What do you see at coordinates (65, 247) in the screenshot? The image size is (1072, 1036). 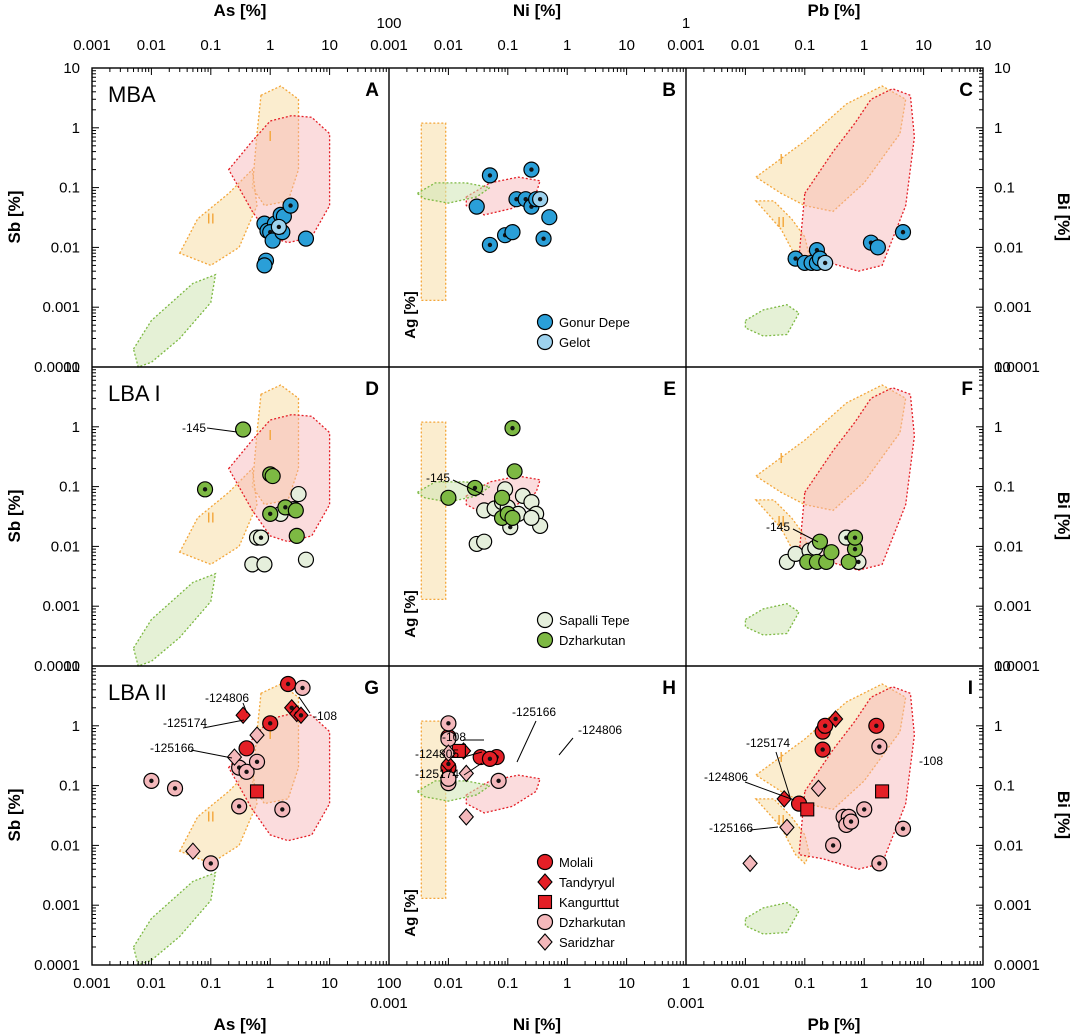 I see `y-tick-label-left: 0.01` at bounding box center [65, 247].